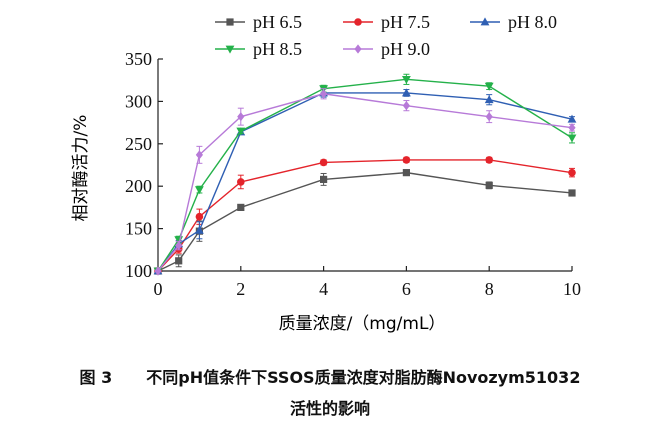 This screenshot has width=660, height=427. What do you see at coordinates (277, 22) in the screenshot?
I see `legend-label: pH 6.5` at bounding box center [277, 22].